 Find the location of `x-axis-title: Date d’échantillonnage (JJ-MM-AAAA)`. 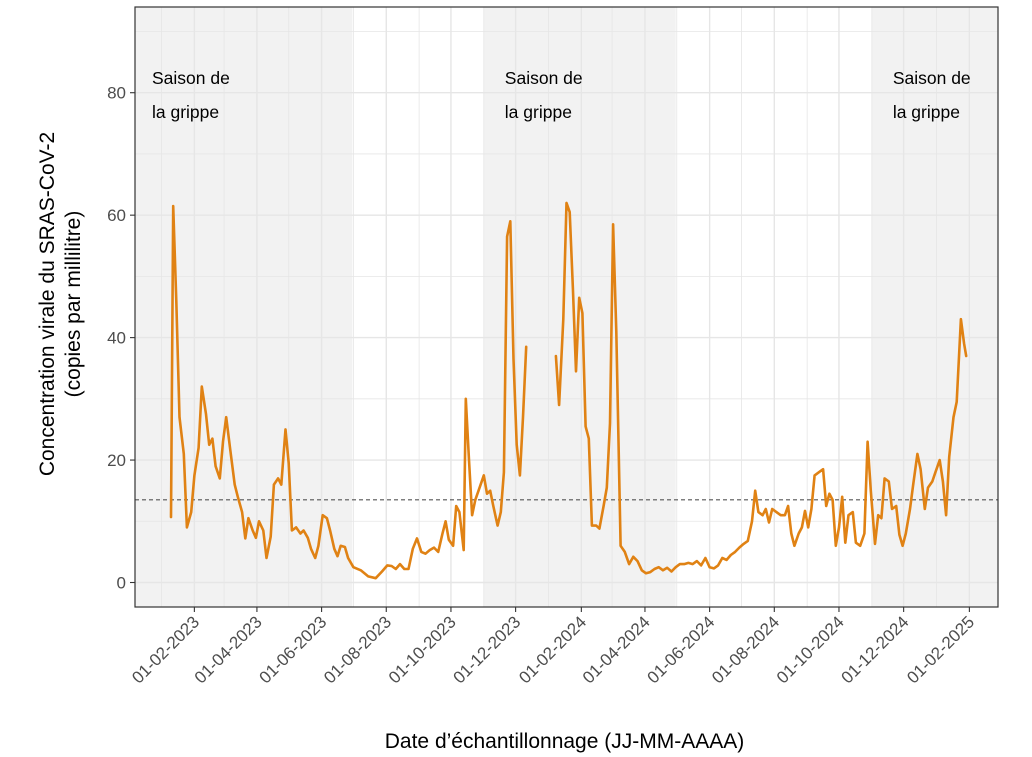

x-axis-title: Date d’échantillonnage (JJ-MM-AAAA) is located at coordinates (564, 741).